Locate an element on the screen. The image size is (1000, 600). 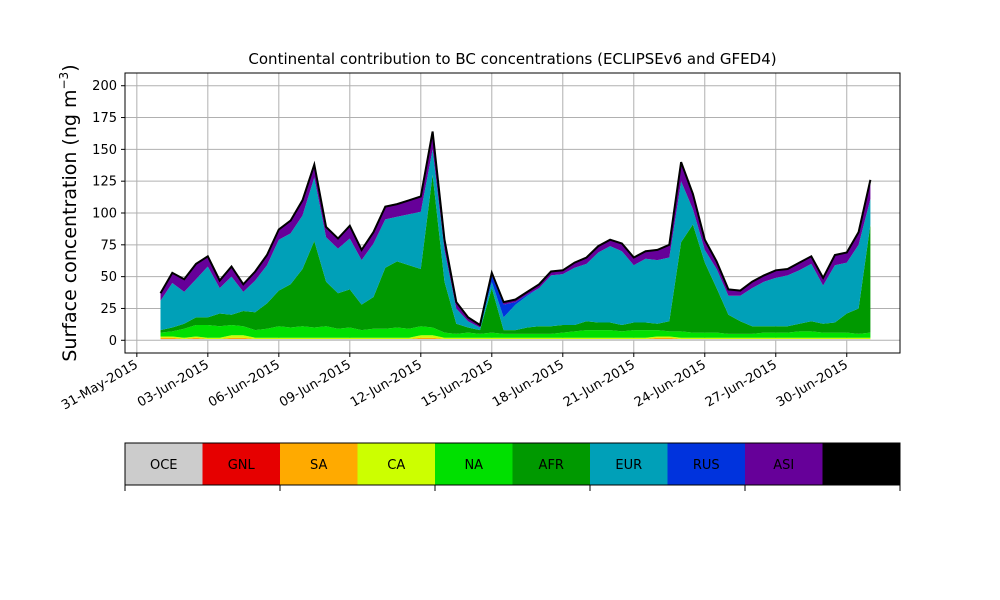
legend-label-ca: CA is located at coordinates (396, 465).